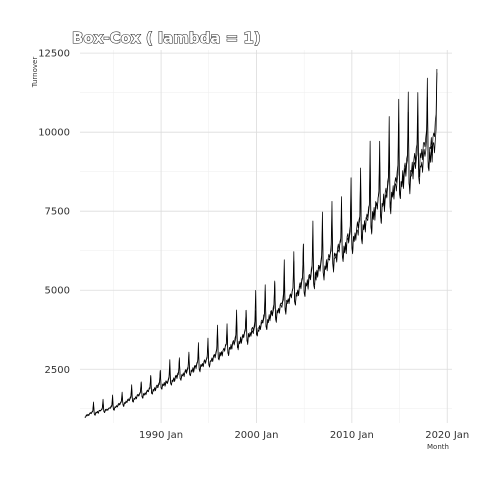 This screenshot has height=480, width=480. I want to click on x-tick-label: 2010 Jan, so click(352, 435).